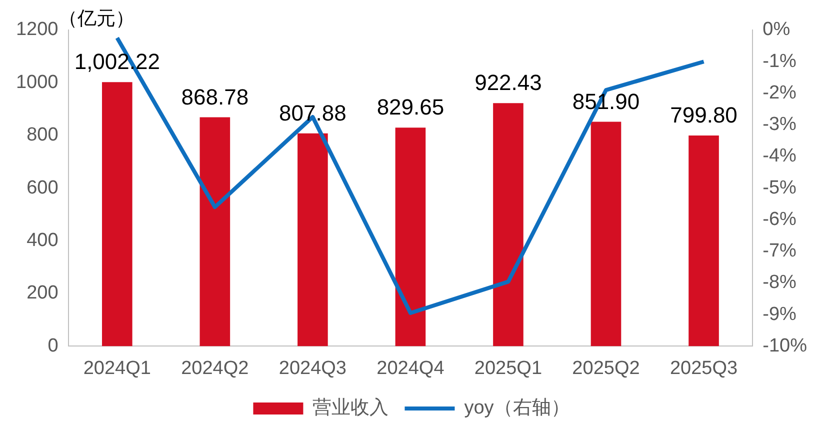 This screenshot has width=823, height=436. Describe the element at coordinates (350, 408) in the screenshot. I see `legend-label: 营业收入` at that location.